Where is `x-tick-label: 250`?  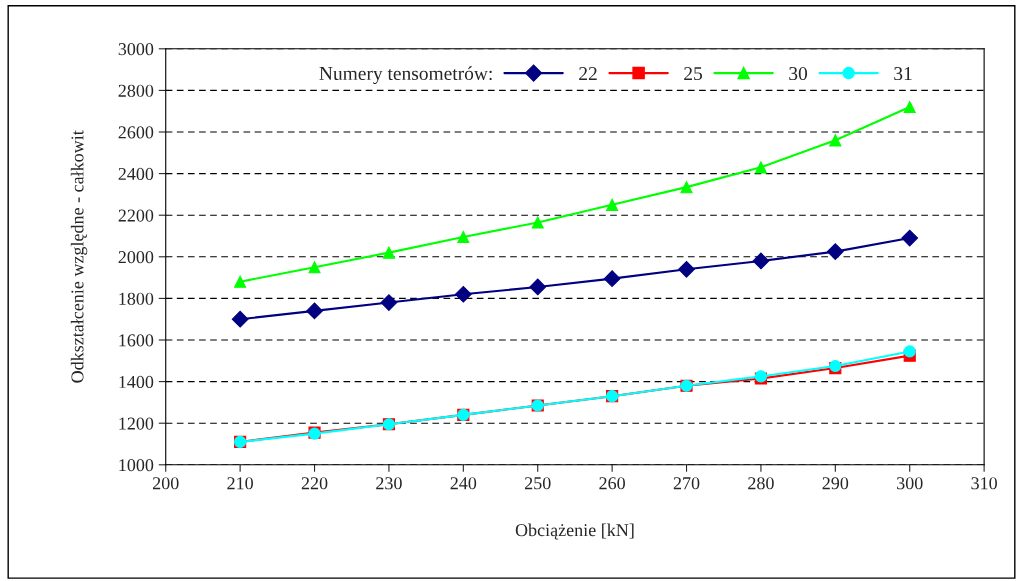
x-tick-label: 250 is located at coordinates (537, 483).